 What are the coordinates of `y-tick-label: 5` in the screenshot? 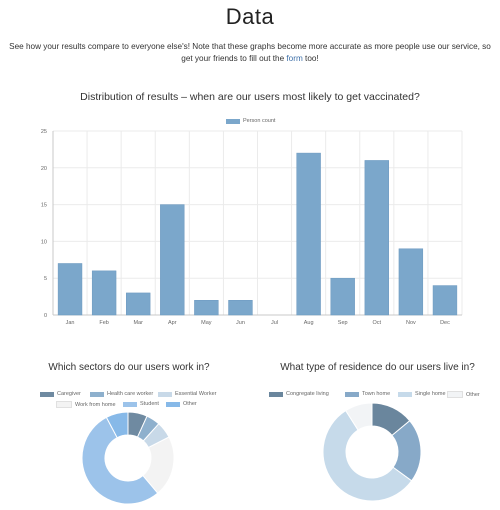 It's located at (45, 279).